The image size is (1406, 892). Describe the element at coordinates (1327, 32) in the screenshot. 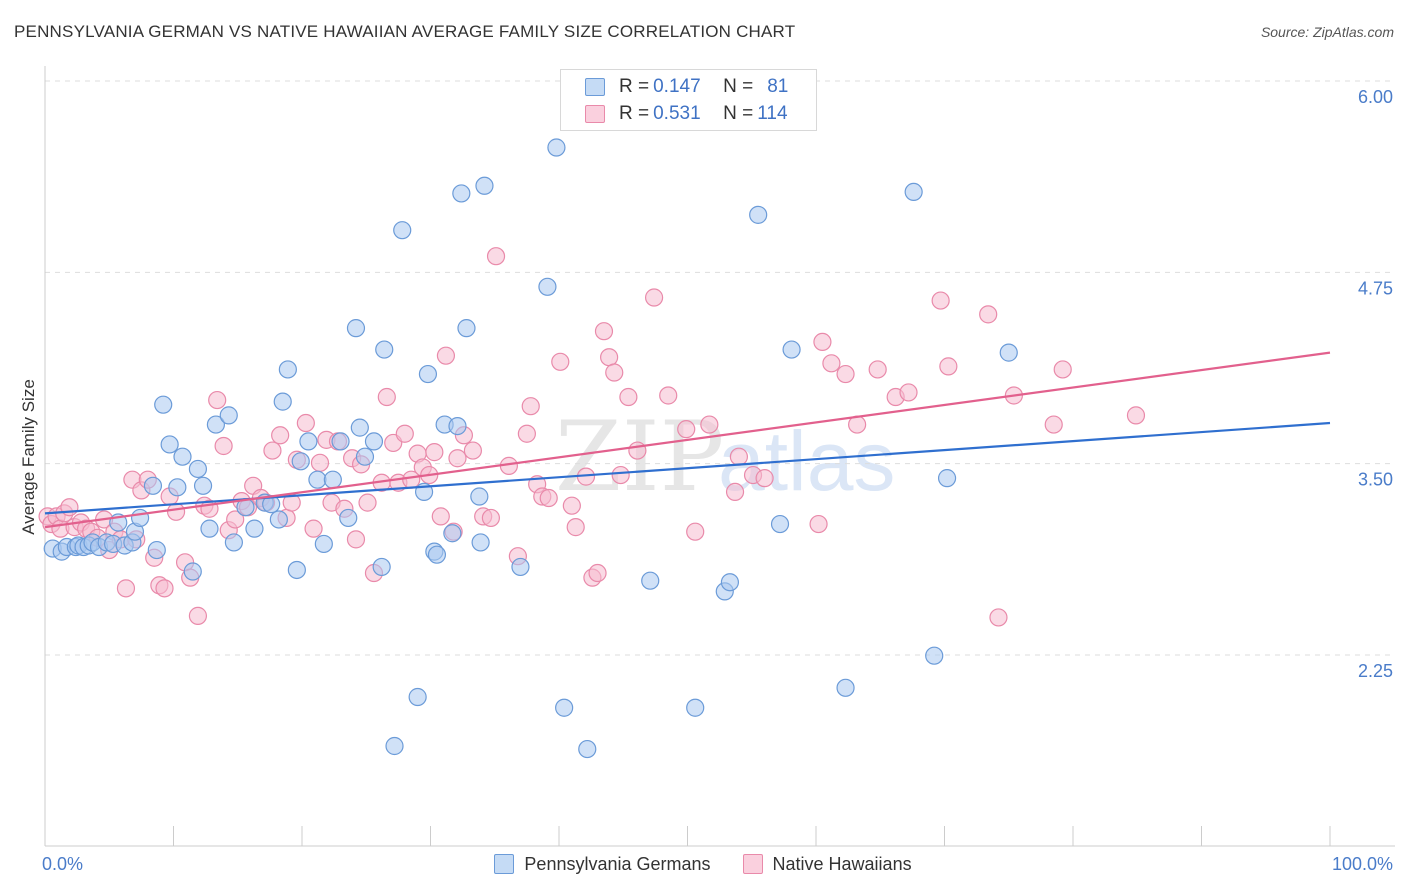

I see `source-credit: Source: ZipAtlas.com` at that location.